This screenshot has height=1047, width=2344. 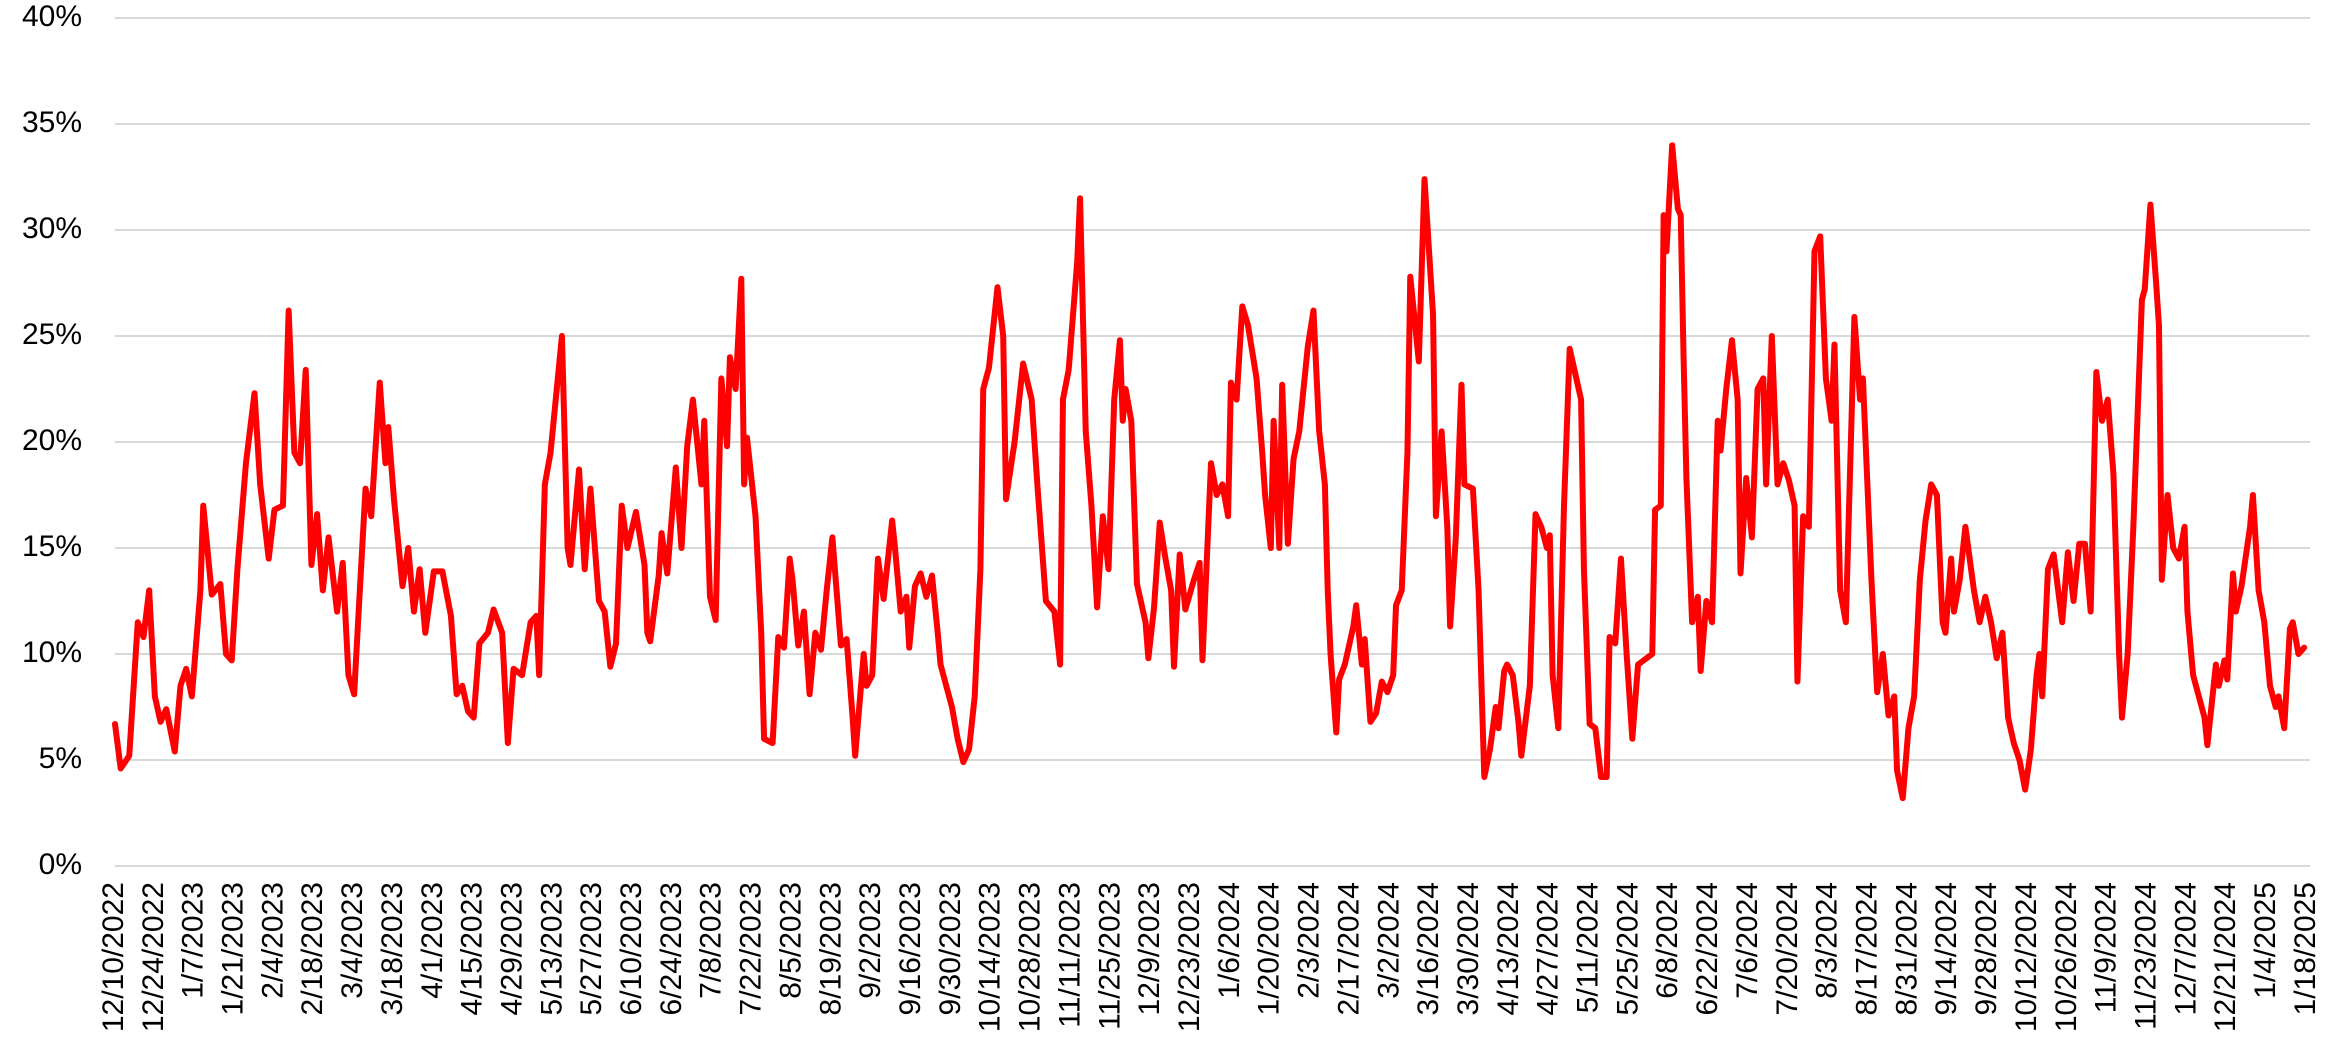 What do you see at coordinates (1787, 948) in the screenshot?
I see `x-tick-label: 7/20/2024` at bounding box center [1787, 948].